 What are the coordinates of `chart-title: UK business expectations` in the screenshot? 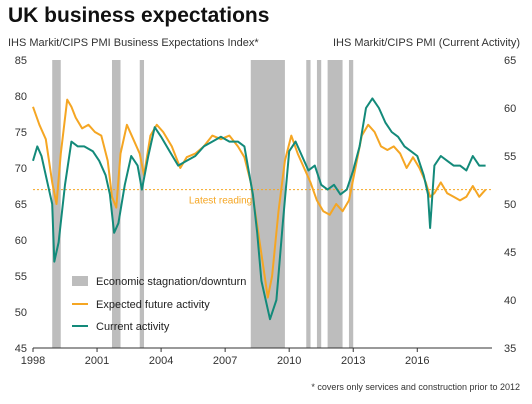 It's located at (139, 15).